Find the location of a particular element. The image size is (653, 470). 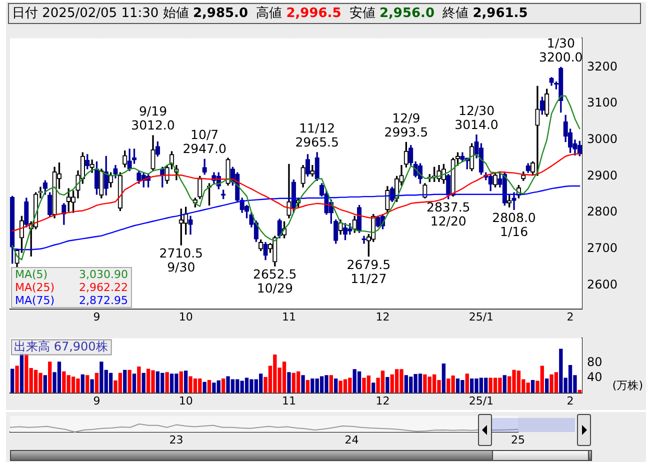

y-axis-title: (万株) is located at coordinates (627, 385).